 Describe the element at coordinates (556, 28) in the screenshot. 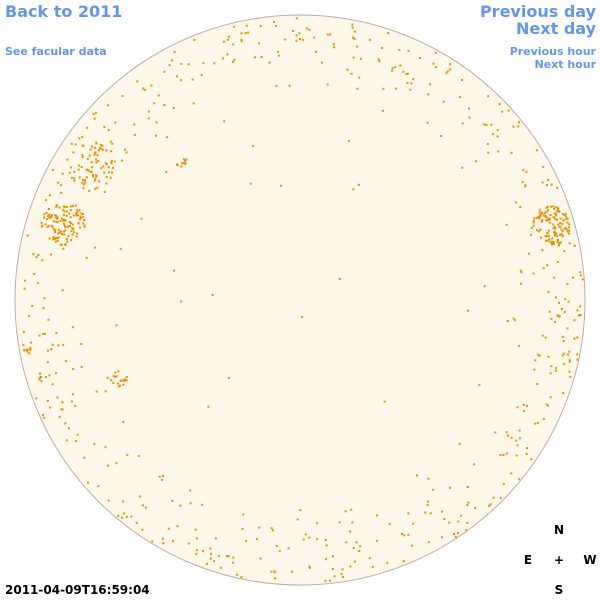

I see `next-day-link: Next day` at that location.